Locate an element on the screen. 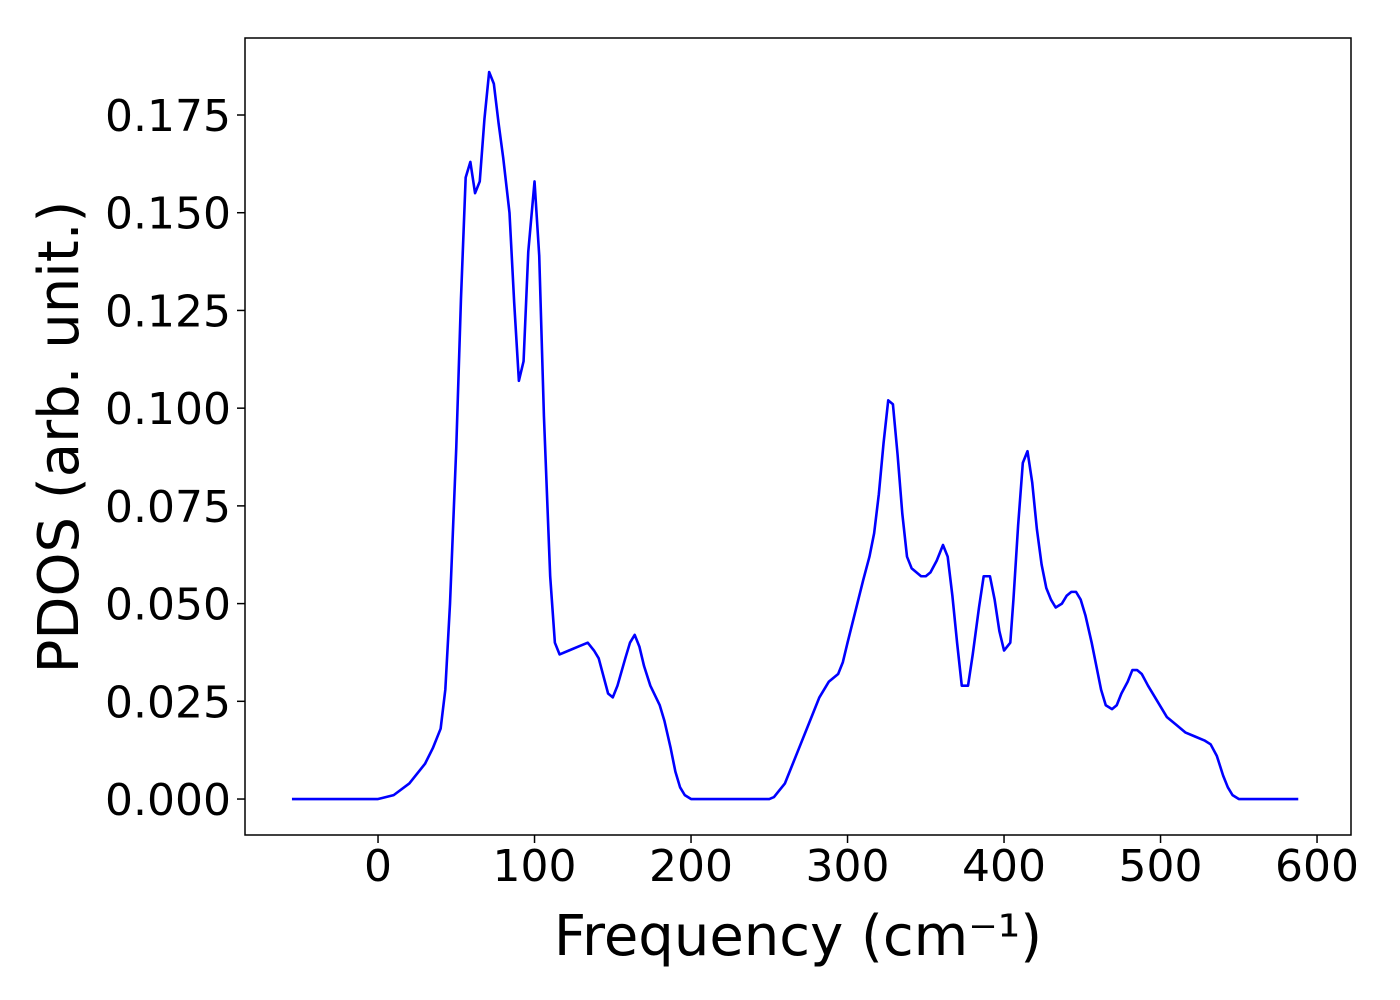  x-tick-label: 0 is located at coordinates (378, 866).